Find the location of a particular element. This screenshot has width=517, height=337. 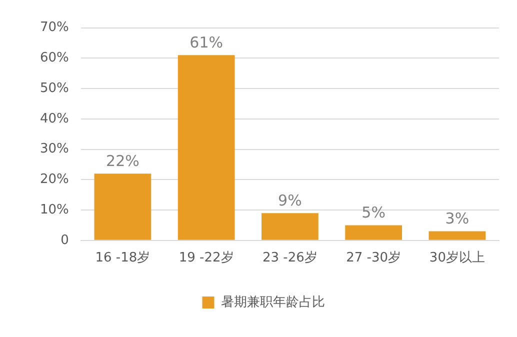

data-label: 9% is located at coordinates (290, 200).